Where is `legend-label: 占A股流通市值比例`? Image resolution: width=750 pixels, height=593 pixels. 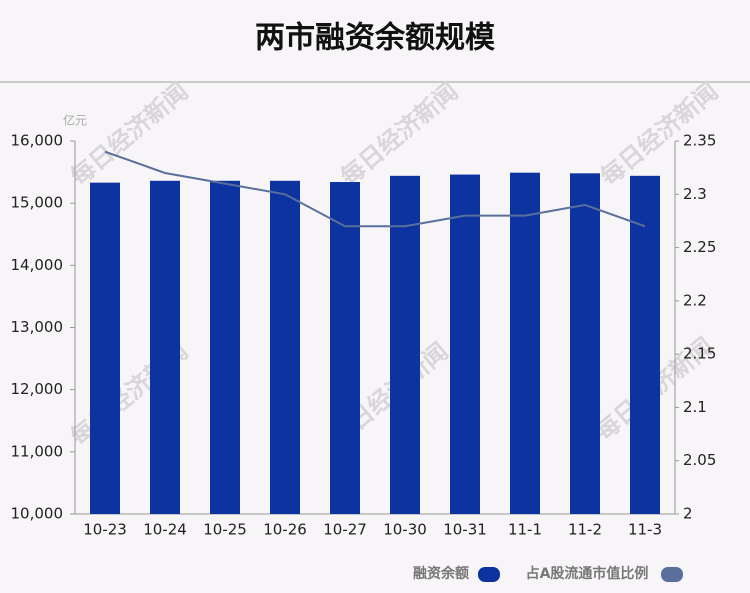 legend-label: 占A股流通市值比例 is located at coordinates (587, 573).